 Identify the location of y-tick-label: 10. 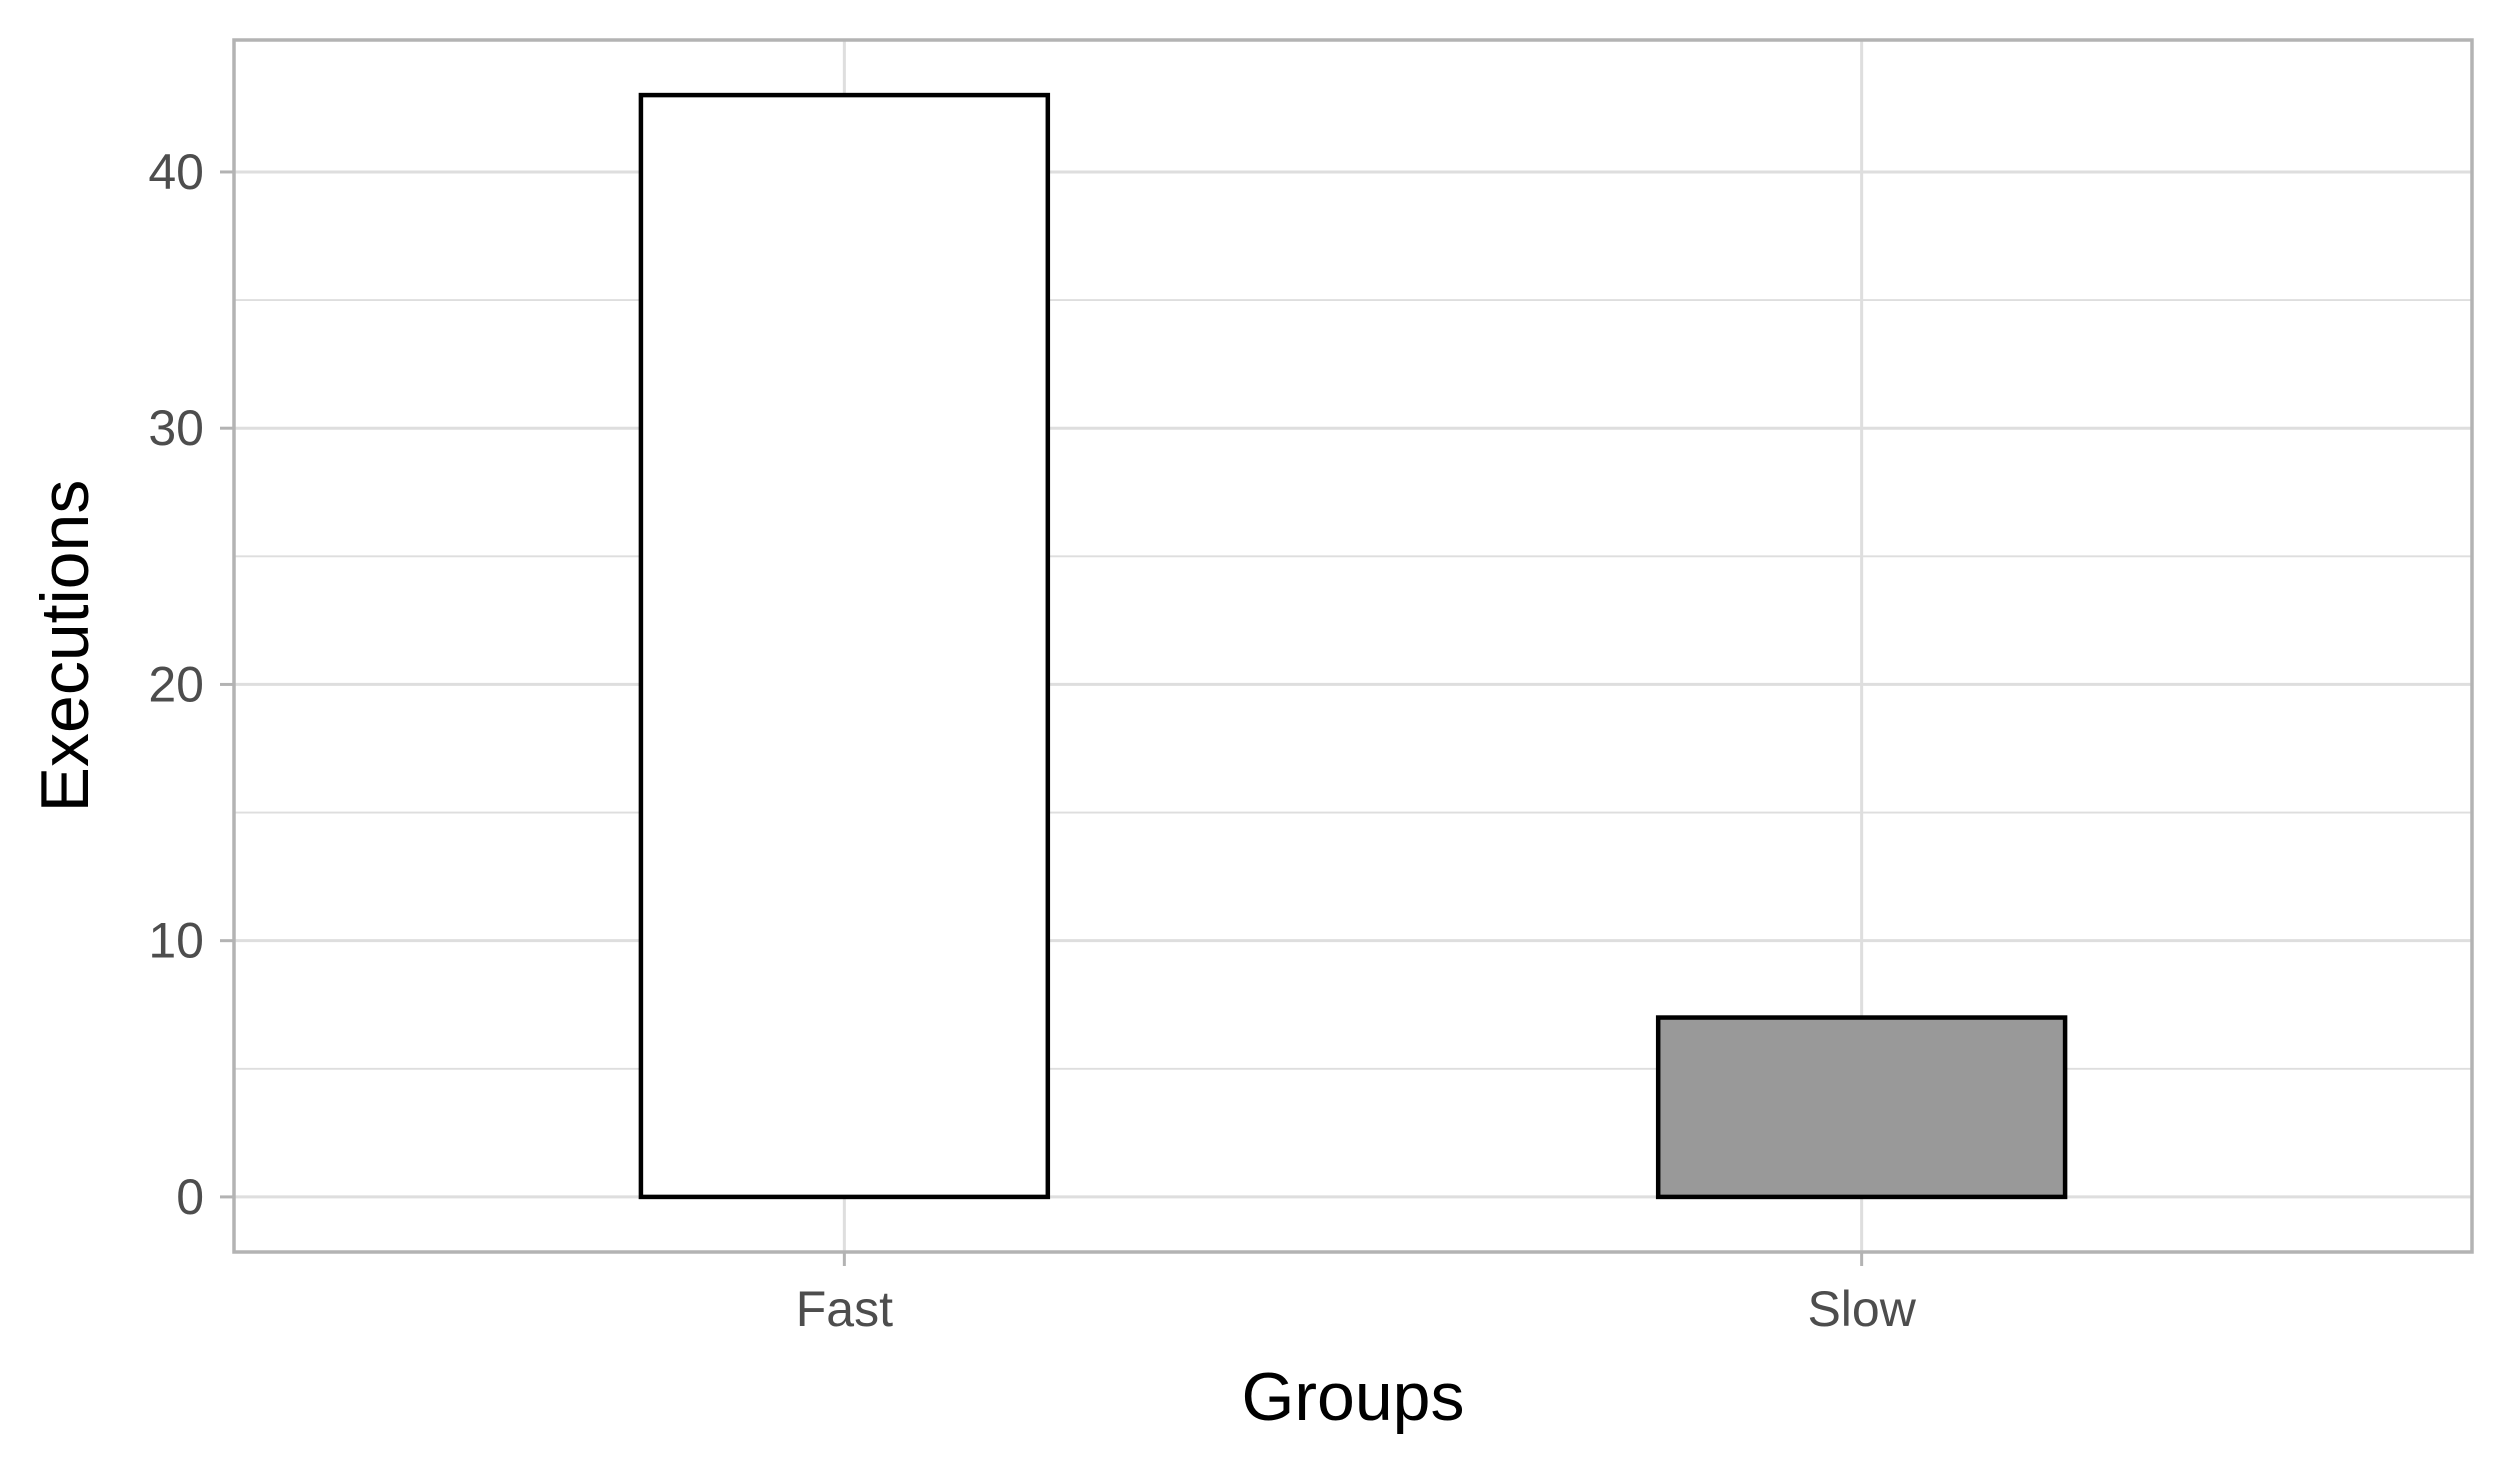
(176, 941).